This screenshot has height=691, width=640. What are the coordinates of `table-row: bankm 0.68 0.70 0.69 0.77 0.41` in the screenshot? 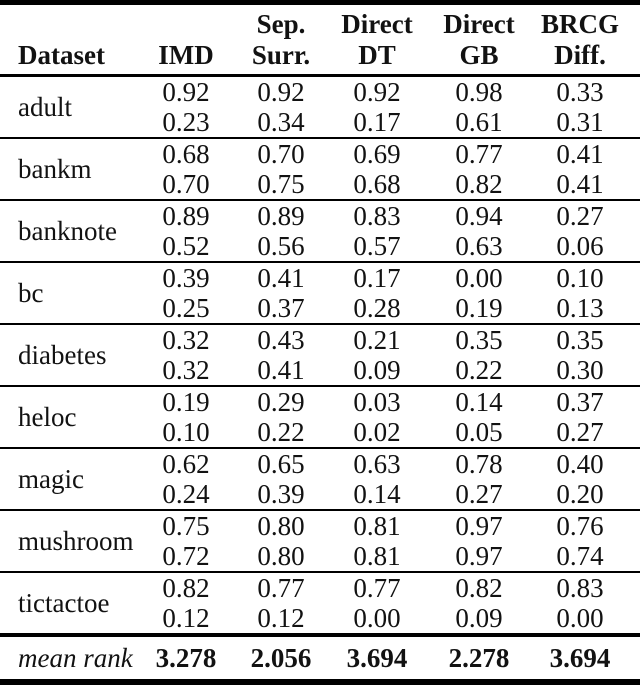 It's located at (320, 168).